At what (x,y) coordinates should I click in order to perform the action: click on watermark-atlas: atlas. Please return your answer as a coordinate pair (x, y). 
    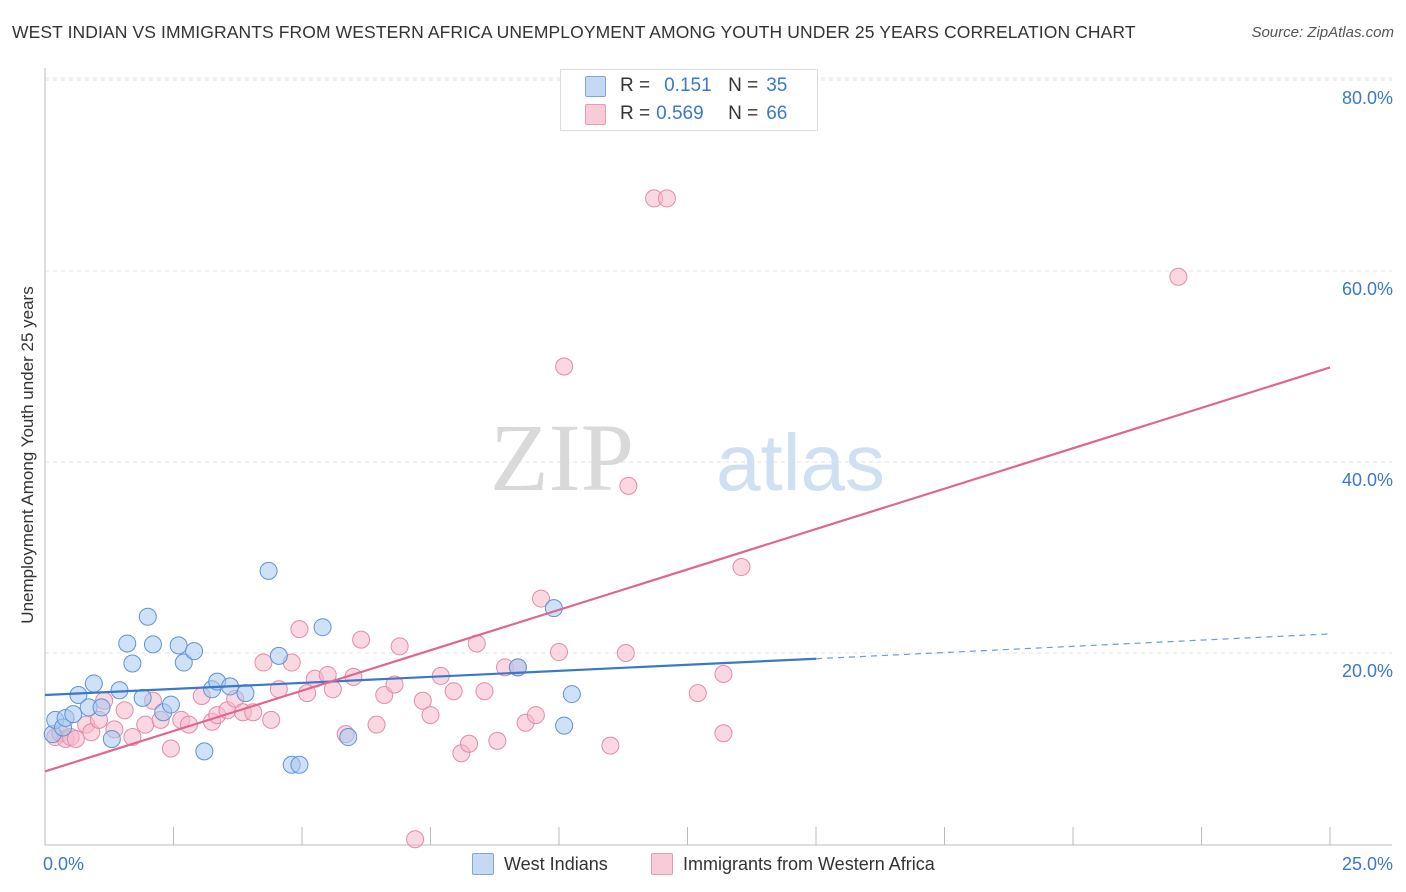
    Looking at the image, I should click on (800, 462).